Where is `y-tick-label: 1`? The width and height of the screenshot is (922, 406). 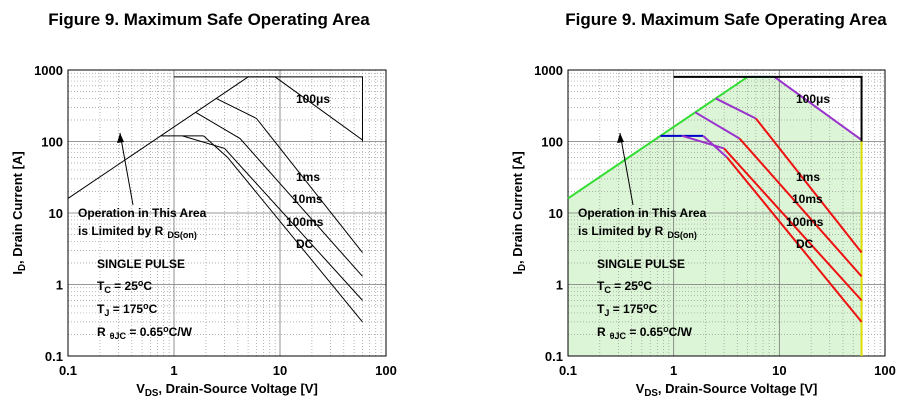
y-tick-label: 1 is located at coordinates (59, 285).